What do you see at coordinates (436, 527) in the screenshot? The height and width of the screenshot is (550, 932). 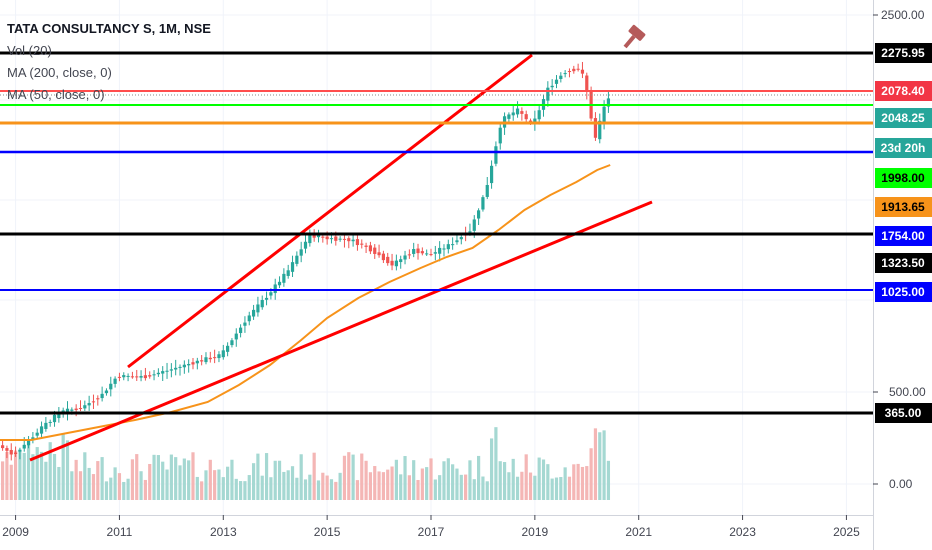 I see `time-axis: 2009 2011 2013 2015 2017 2019 2021 2023 2025` at bounding box center [436, 527].